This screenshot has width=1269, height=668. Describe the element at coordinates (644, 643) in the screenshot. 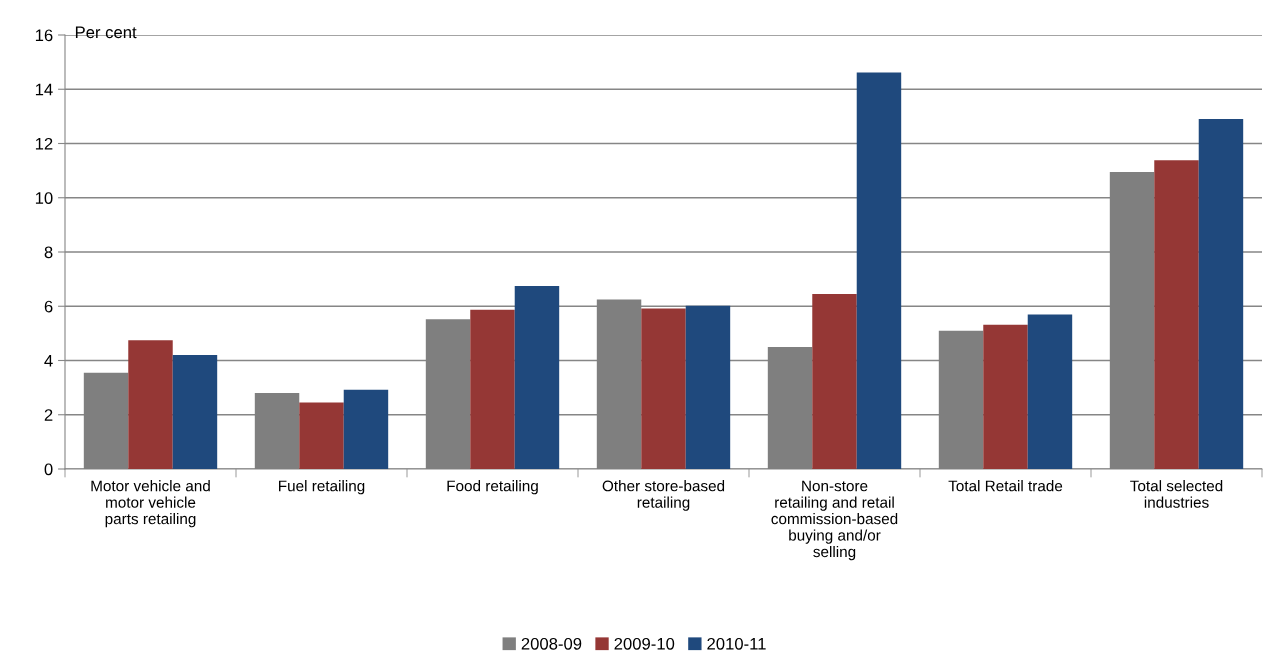

I see `legend-label: 2009-10` at that location.